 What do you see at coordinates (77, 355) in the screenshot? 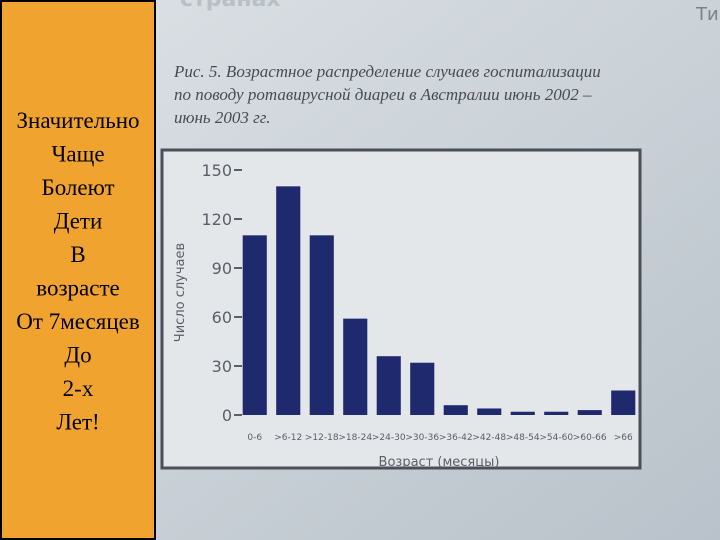
I see `slide-text: До` at bounding box center [77, 355].